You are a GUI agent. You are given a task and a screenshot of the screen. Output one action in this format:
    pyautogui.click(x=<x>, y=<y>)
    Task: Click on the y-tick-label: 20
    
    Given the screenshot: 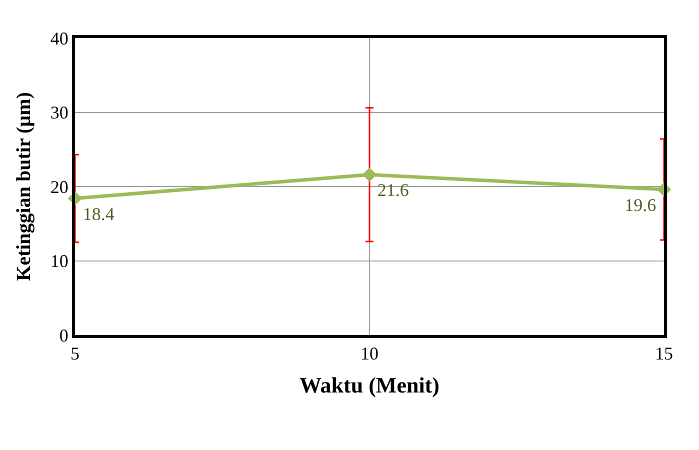 What is the action you would take?
    pyautogui.click(x=59, y=186)
    